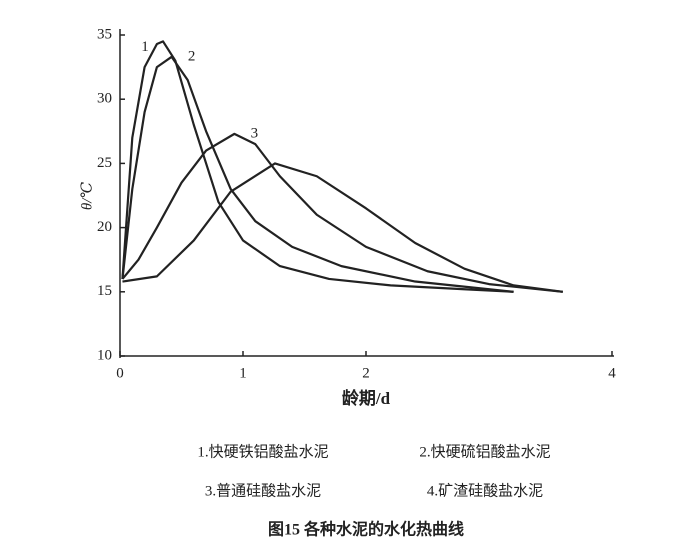 The image size is (699, 552). I want to click on y-tick-label: 30, so click(104, 99).